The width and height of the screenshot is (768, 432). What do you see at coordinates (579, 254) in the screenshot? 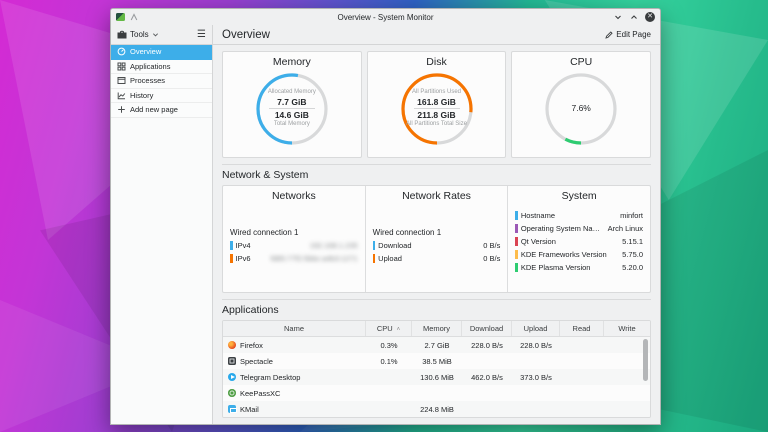
I see `kde-frameworks-row: KDE Frameworks Version 5.75.0` at bounding box center [579, 254].